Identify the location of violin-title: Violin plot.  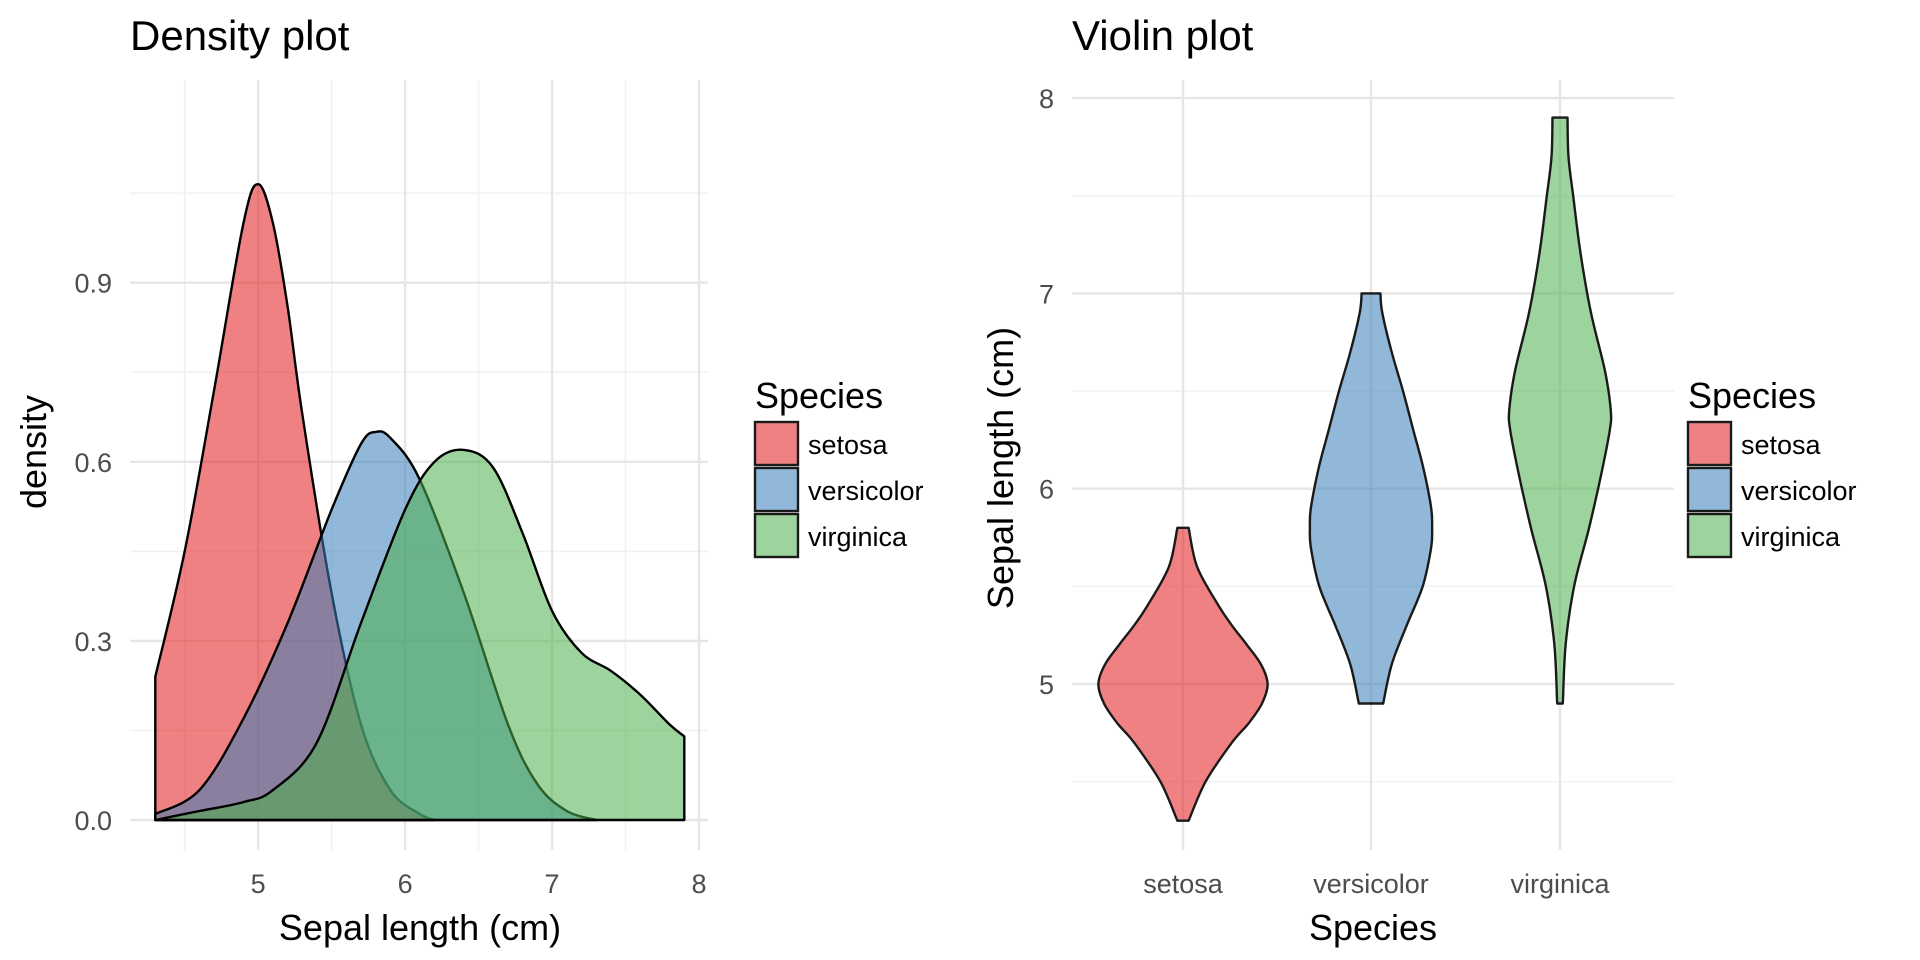
(1163, 35).